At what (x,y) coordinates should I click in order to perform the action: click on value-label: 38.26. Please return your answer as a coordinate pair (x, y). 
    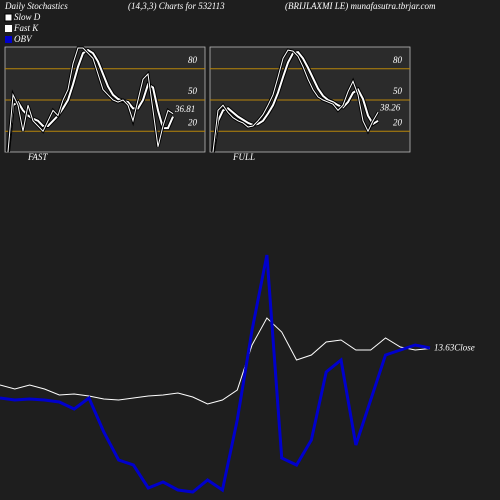
    Looking at the image, I should click on (390, 107).